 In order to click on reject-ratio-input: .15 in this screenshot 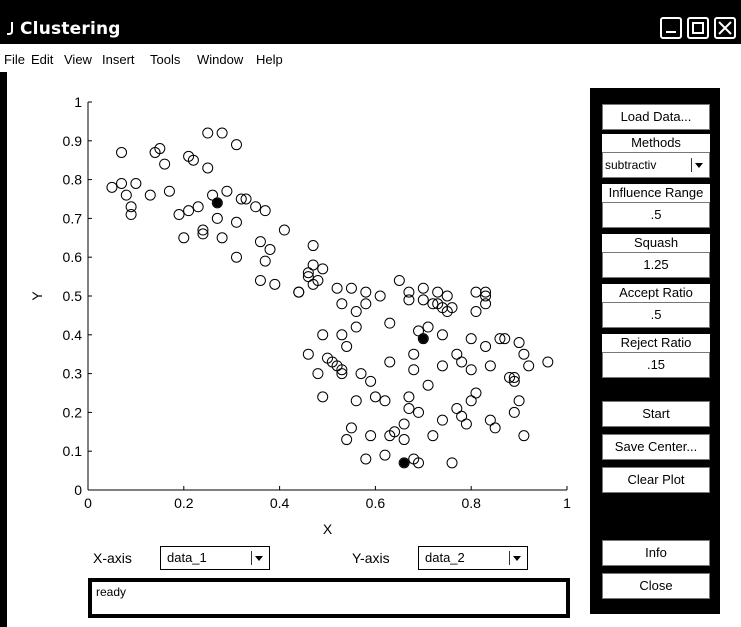, I will do `click(656, 365)`.